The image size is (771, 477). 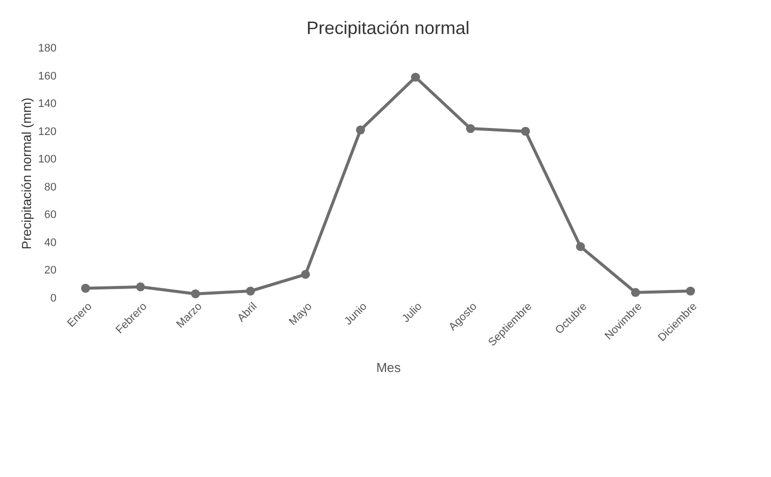 What do you see at coordinates (50, 242) in the screenshot?
I see `y-tick-label: 40` at bounding box center [50, 242].